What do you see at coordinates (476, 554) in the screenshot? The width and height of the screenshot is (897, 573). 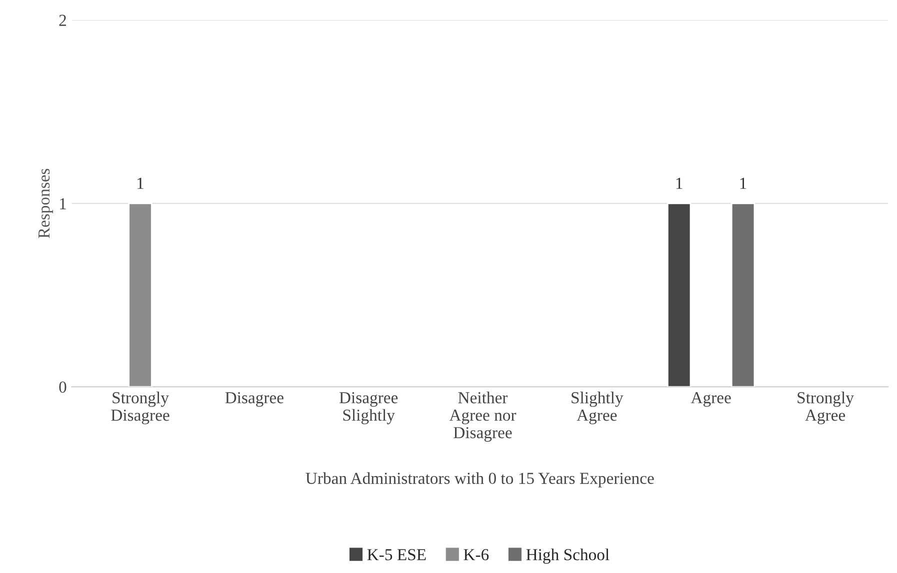 I see `legend-label: K-6` at bounding box center [476, 554].